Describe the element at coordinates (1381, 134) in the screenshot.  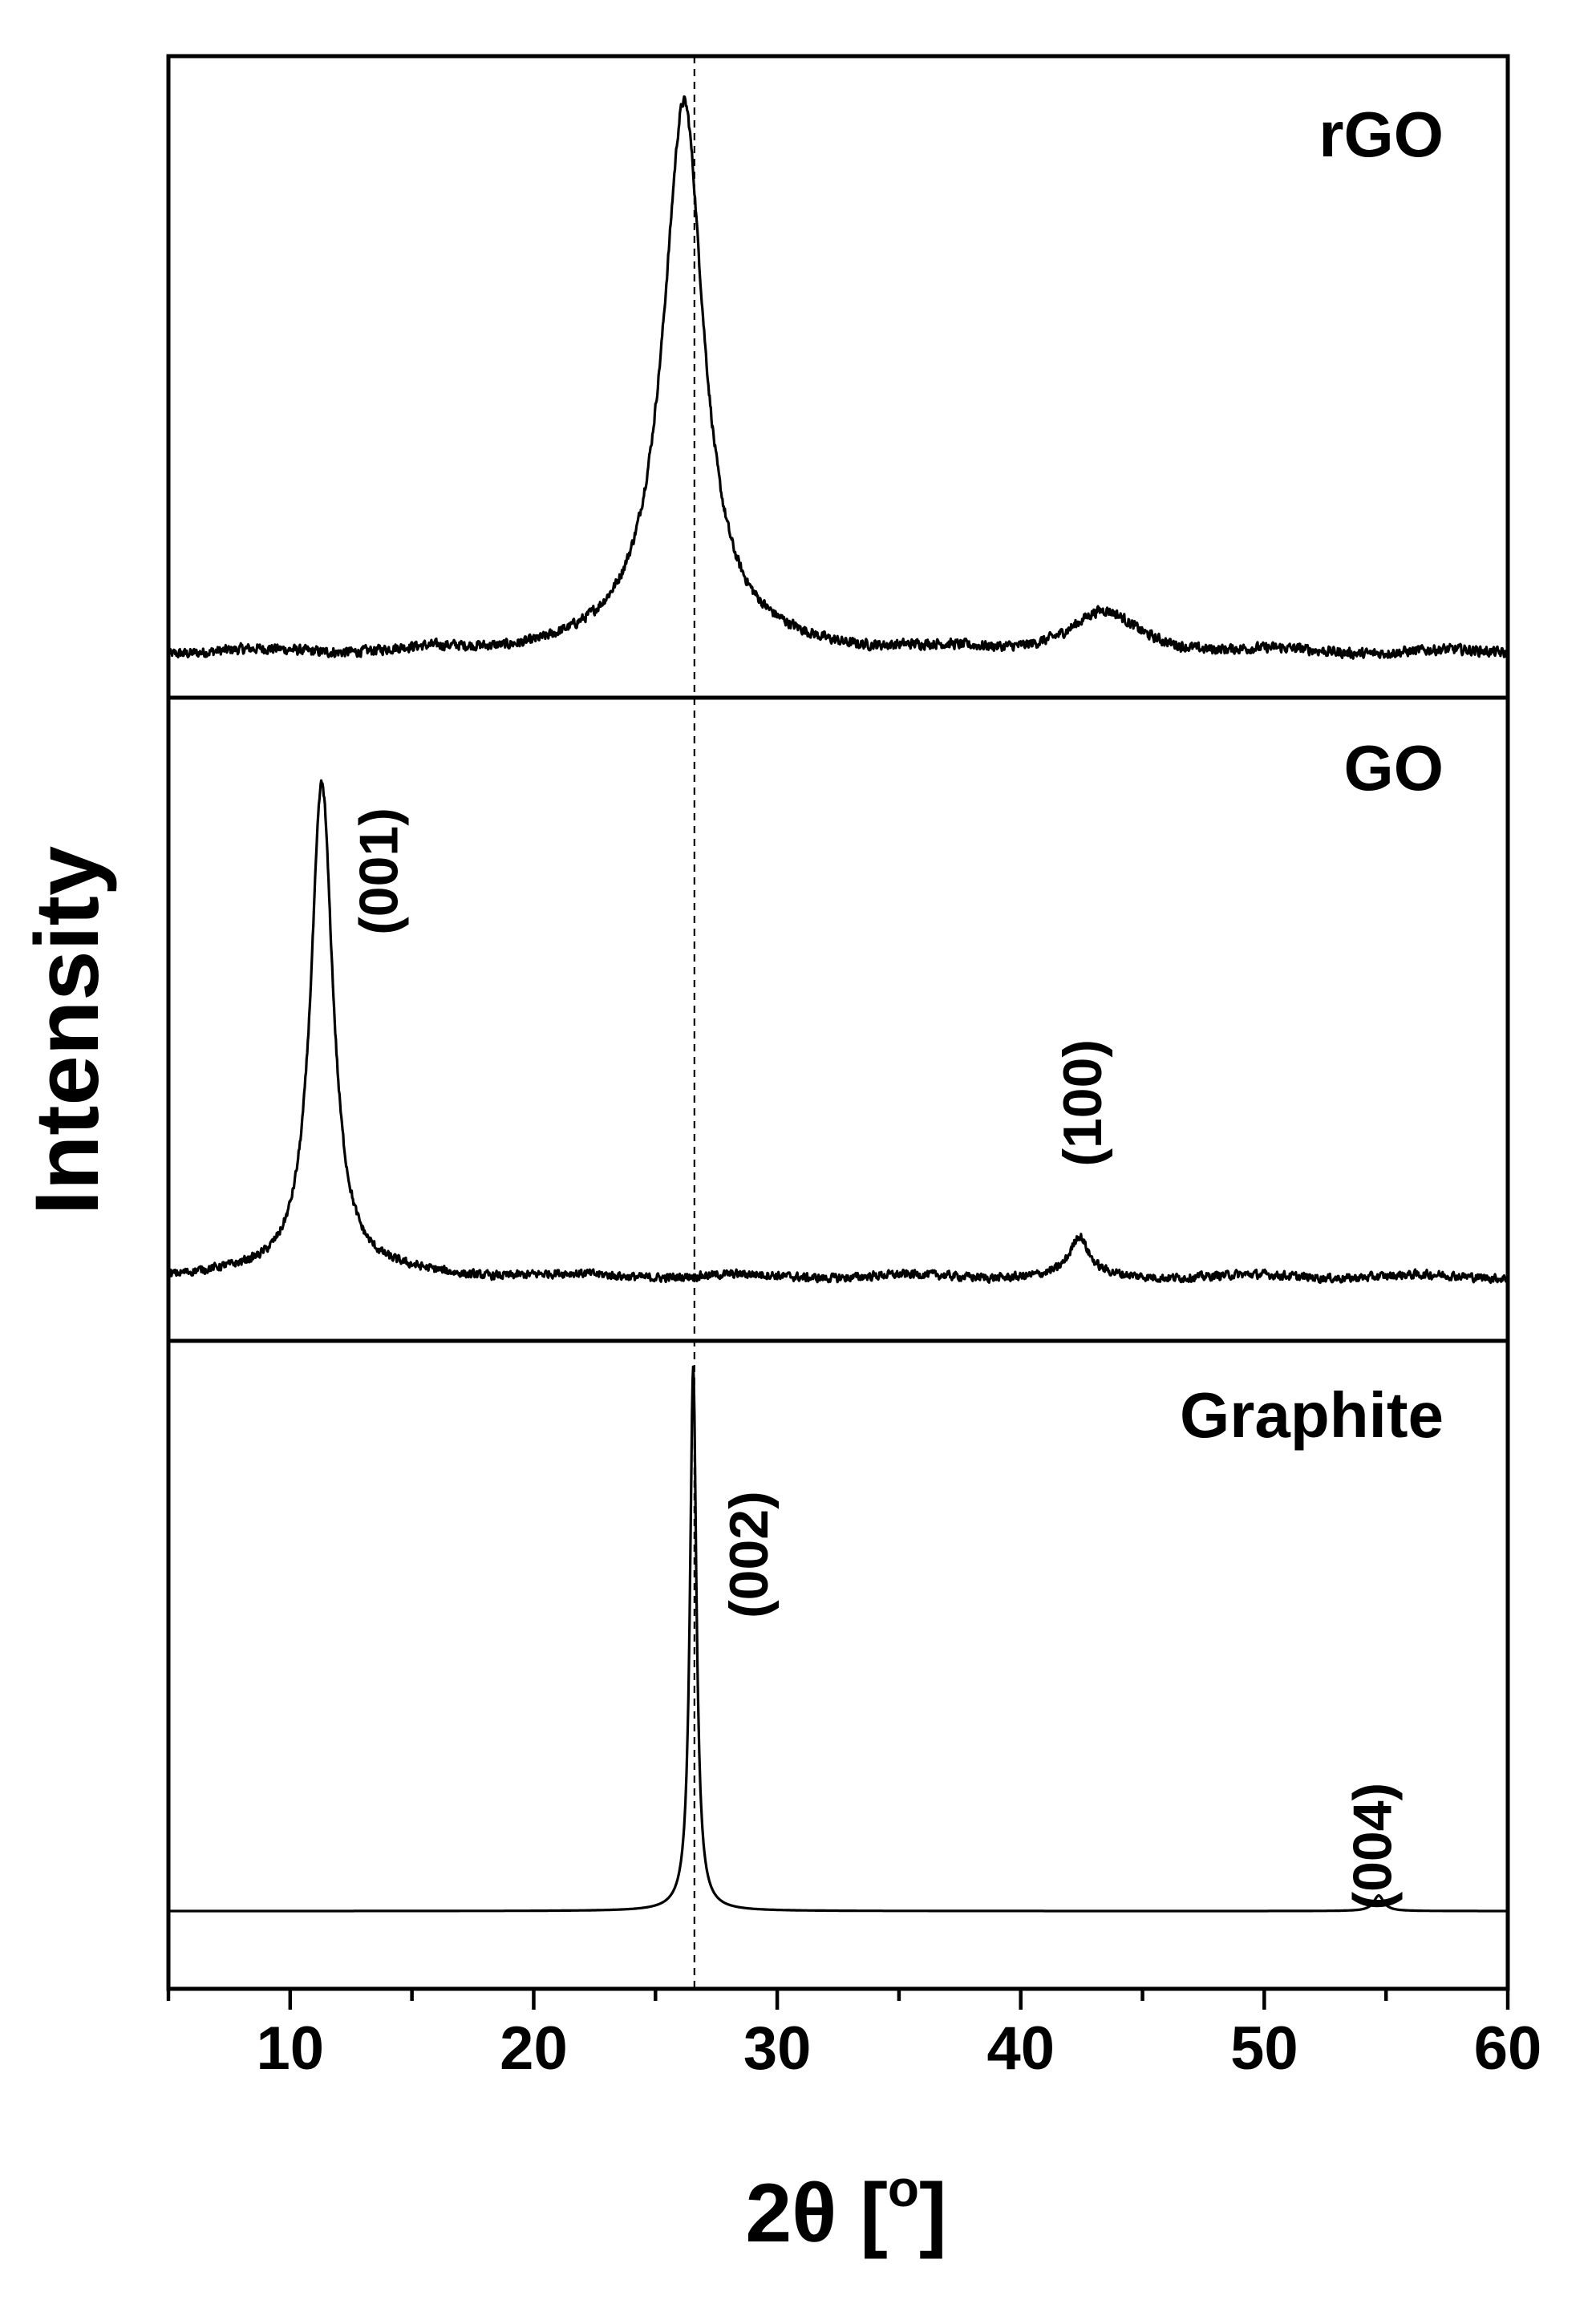
I see `panel-name-rgo: rGO` at that location.